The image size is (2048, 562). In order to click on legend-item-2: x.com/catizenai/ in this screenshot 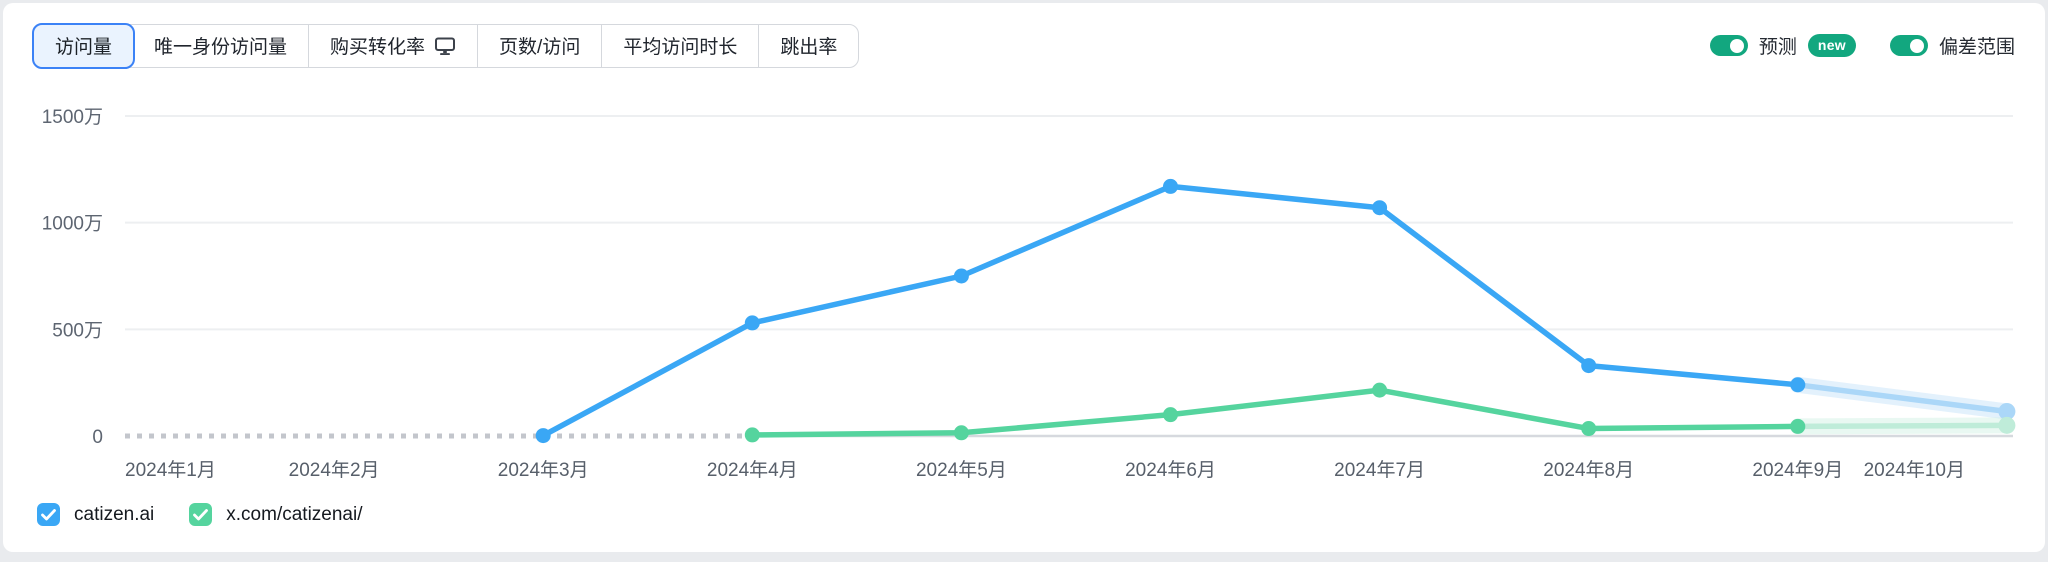, I will do `click(276, 514)`.